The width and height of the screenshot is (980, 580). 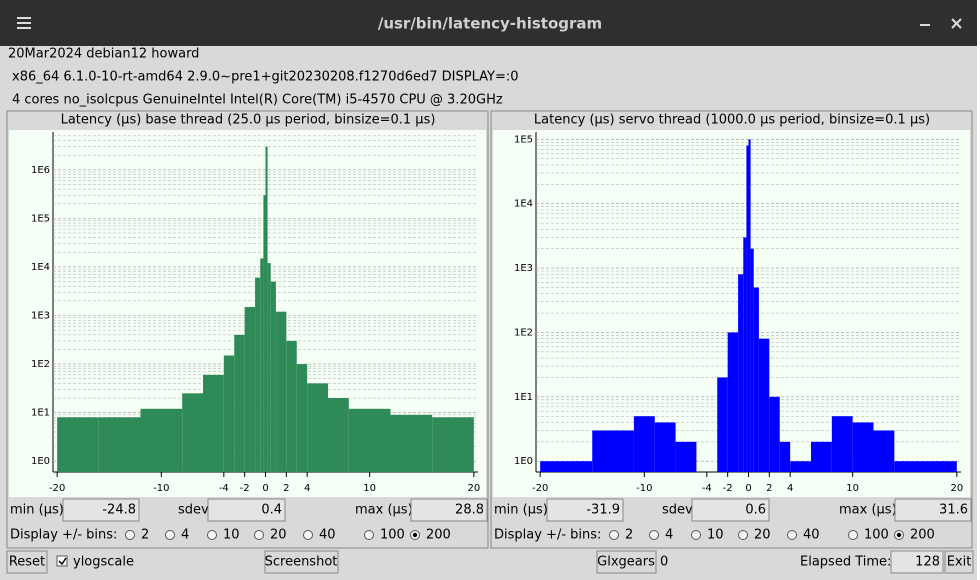 I want to click on stat-value: -31.9, so click(x=603, y=510).